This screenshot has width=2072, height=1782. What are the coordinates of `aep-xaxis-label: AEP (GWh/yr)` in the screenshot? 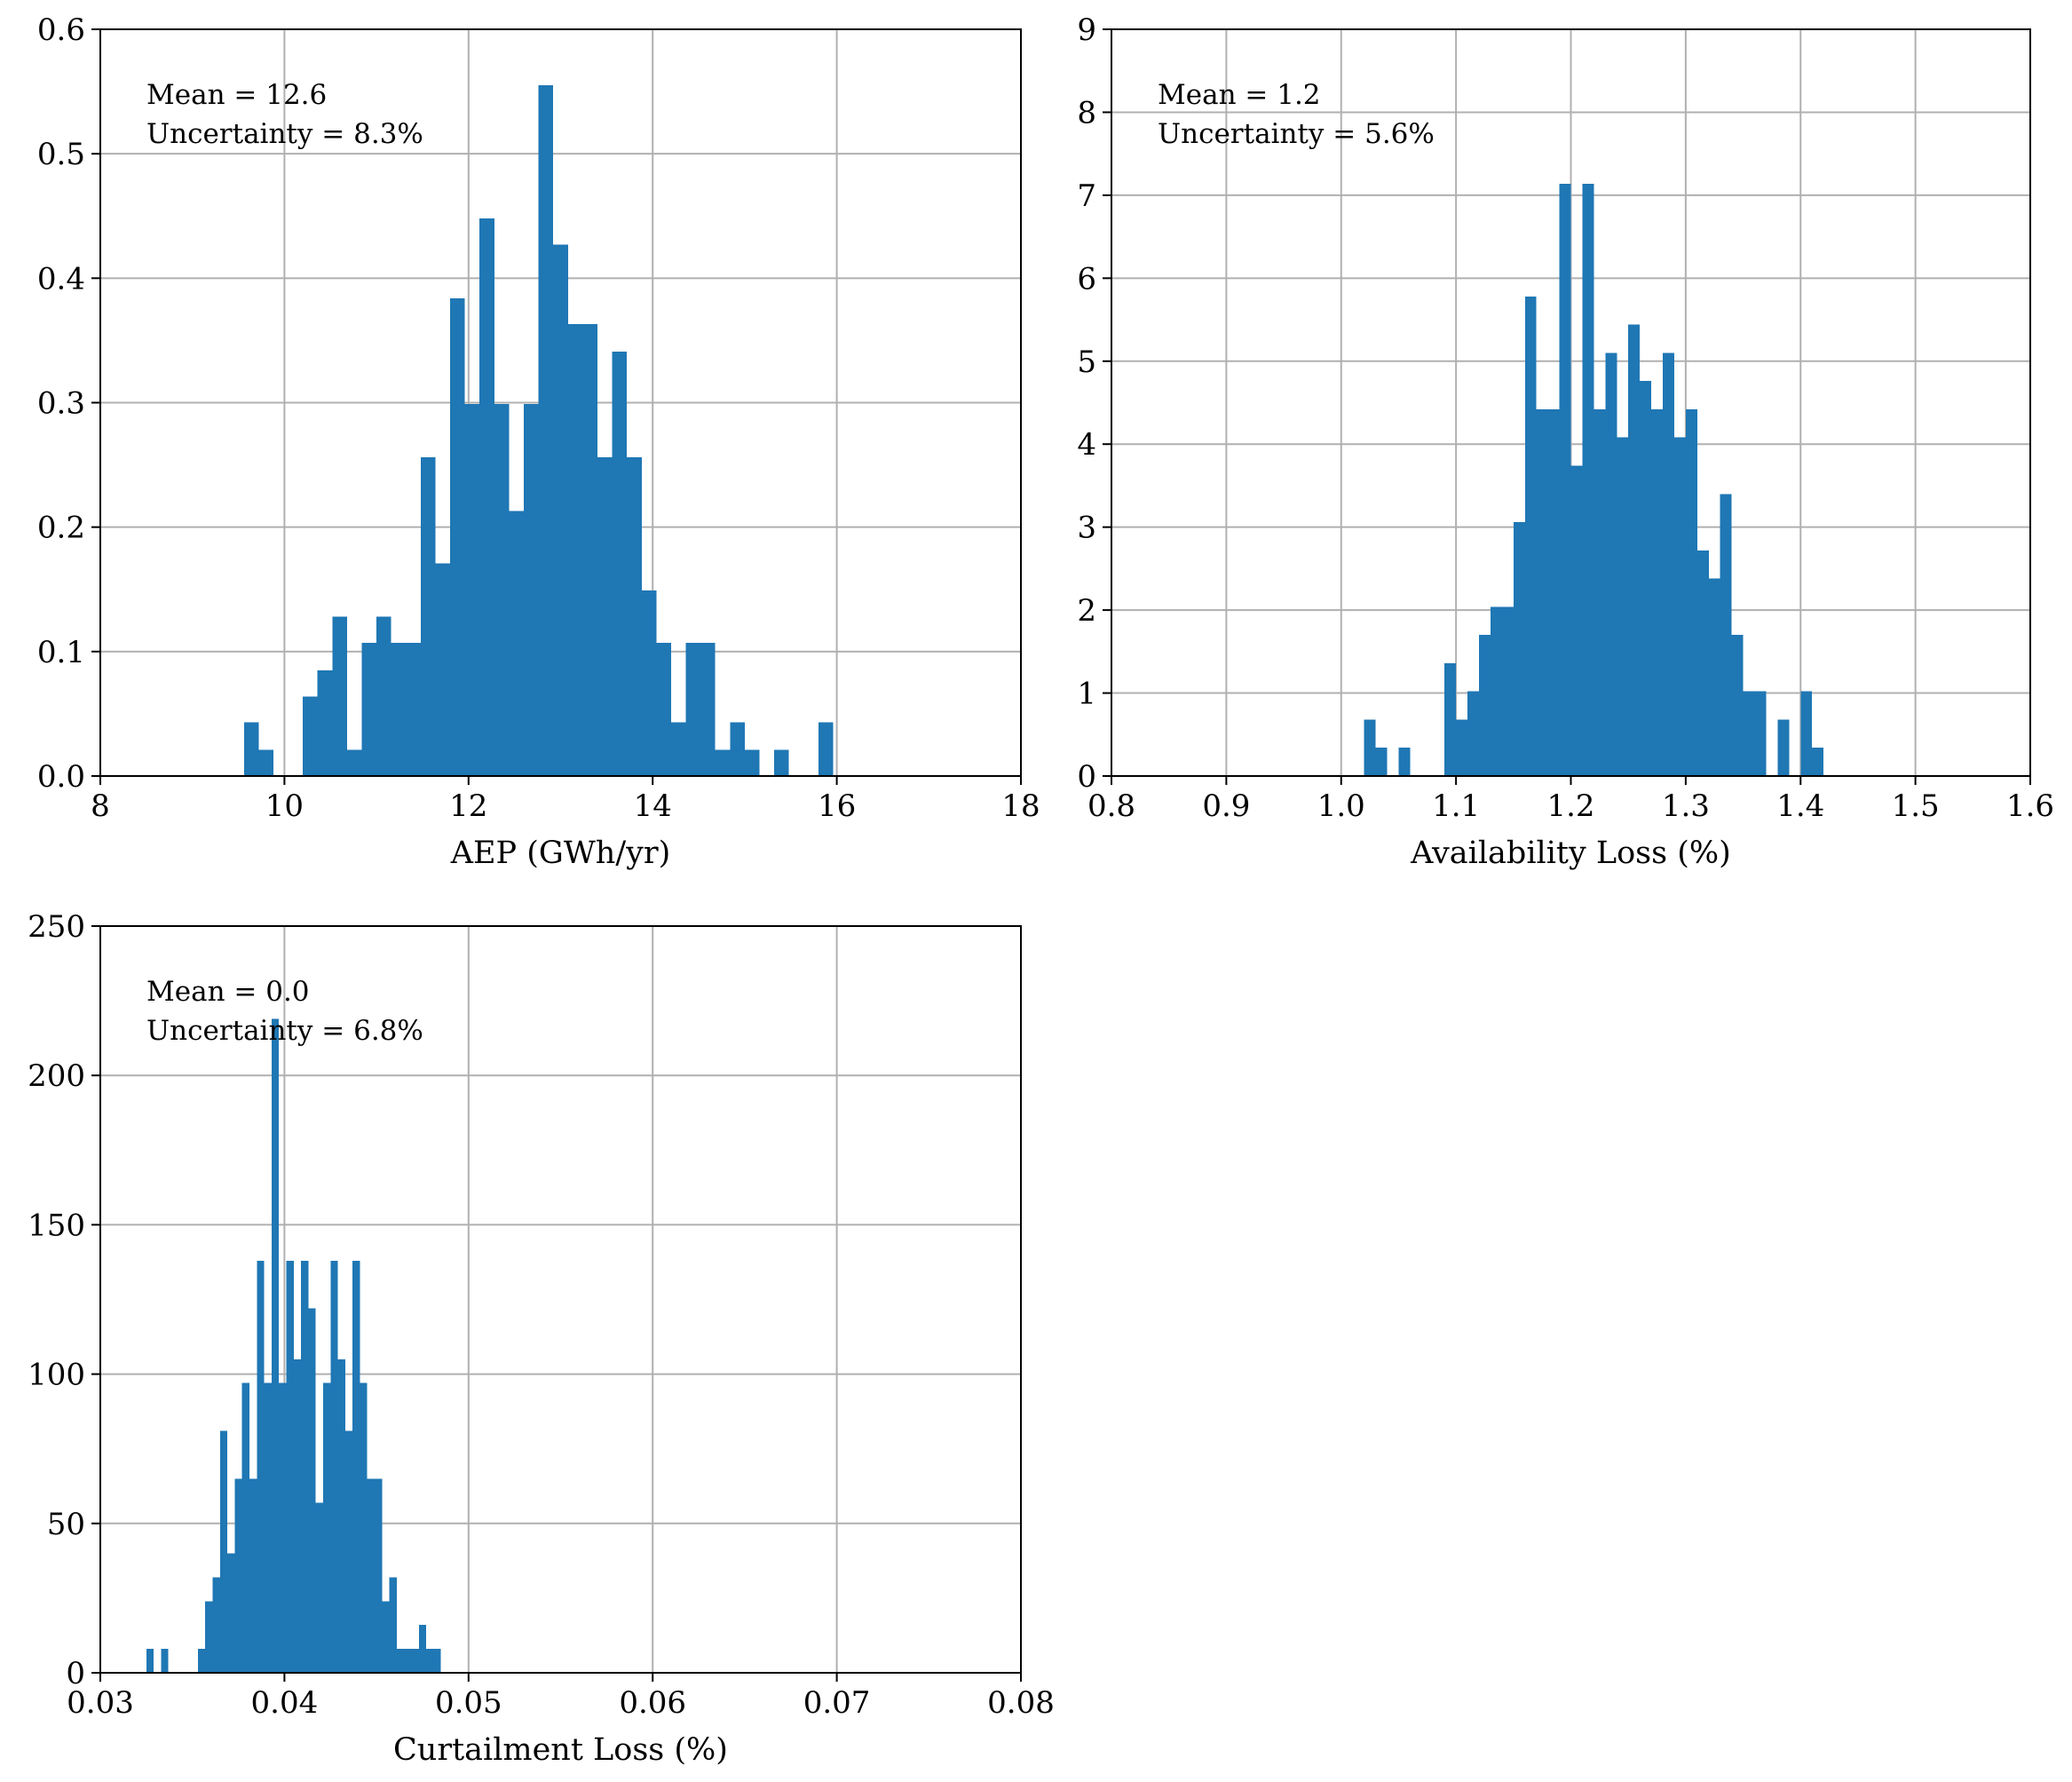 It's located at (560, 853).